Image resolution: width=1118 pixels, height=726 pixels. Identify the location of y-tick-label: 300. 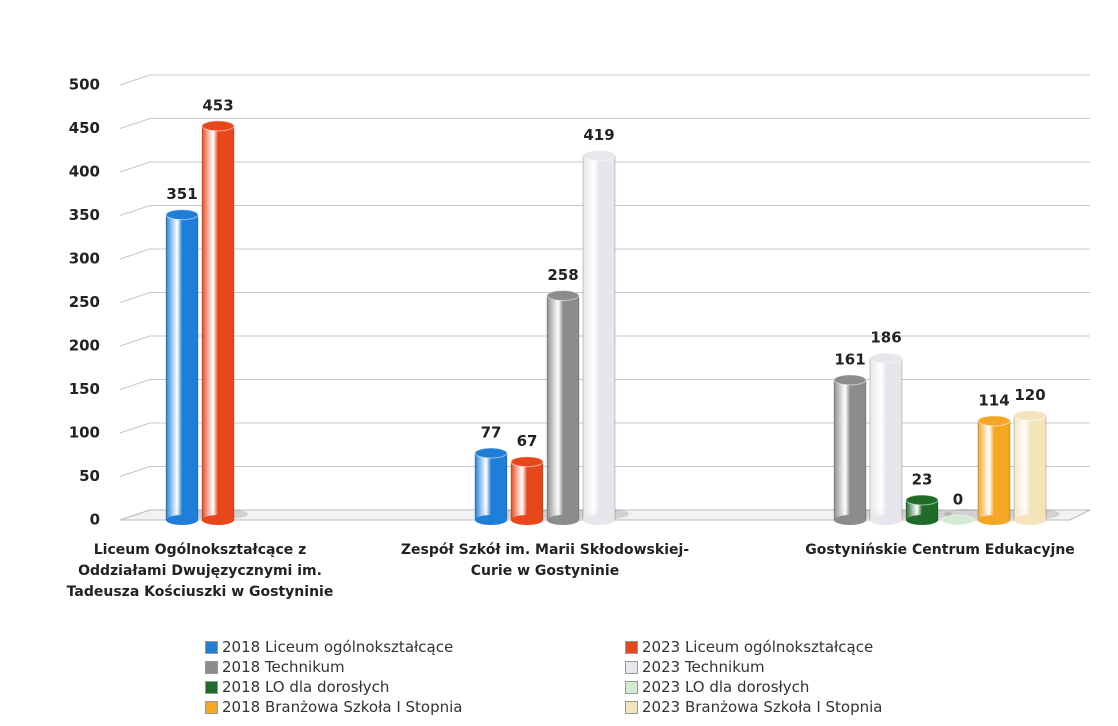
(84, 259).